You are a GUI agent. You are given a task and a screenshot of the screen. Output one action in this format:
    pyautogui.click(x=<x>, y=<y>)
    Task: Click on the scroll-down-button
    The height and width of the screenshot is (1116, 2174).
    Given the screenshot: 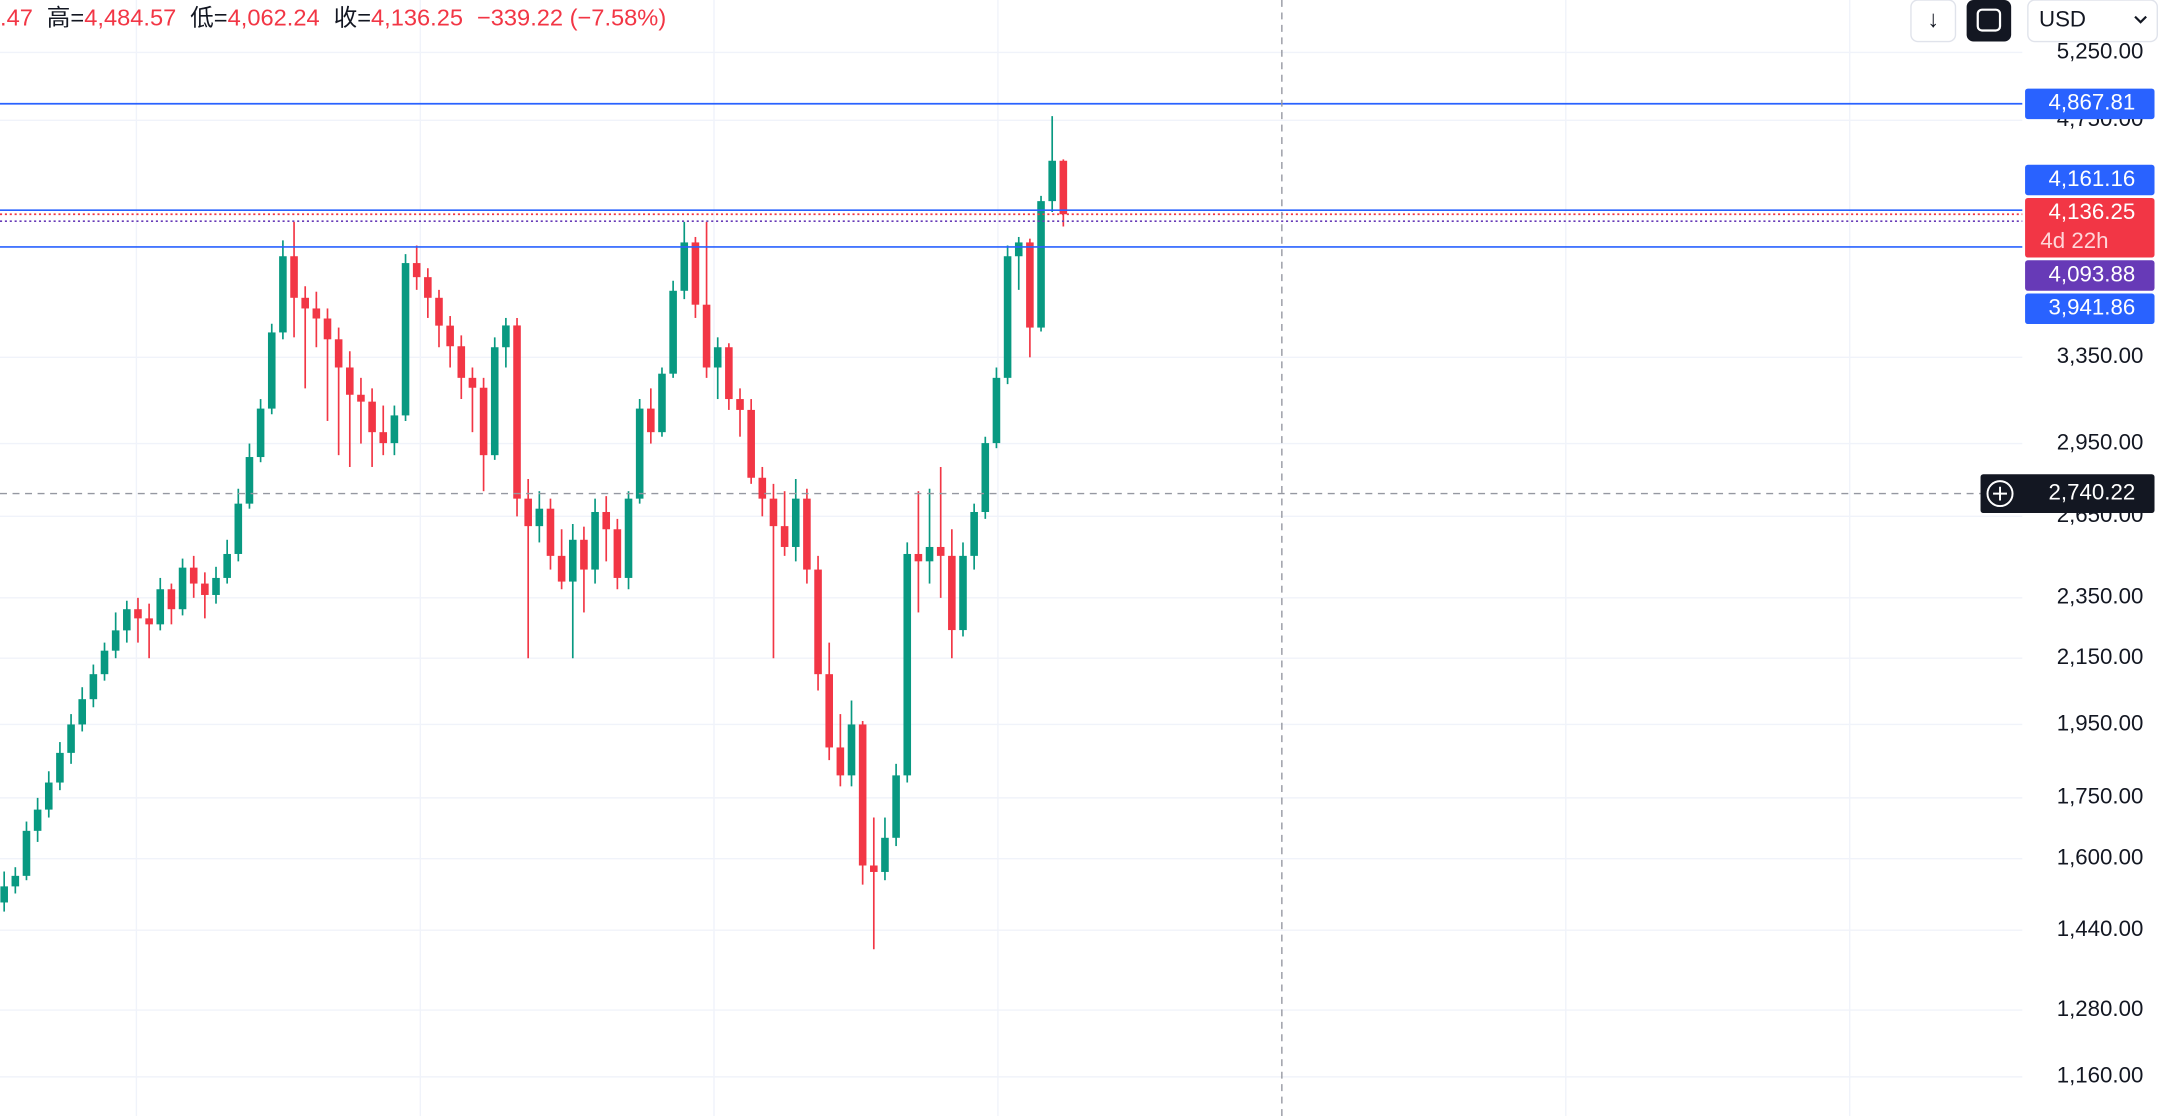 What is the action you would take?
    pyautogui.click(x=1933, y=21)
    